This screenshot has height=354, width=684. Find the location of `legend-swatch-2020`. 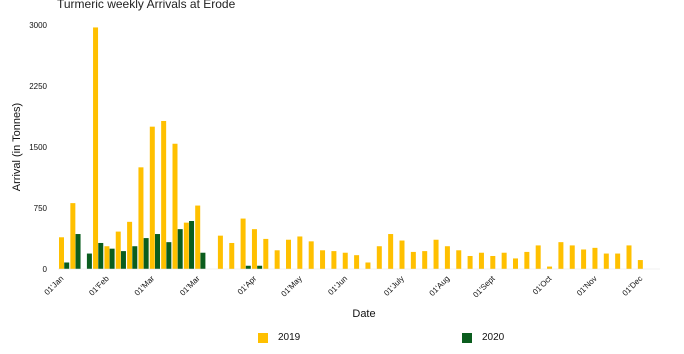

legend-swatch-2020 is located at coordinates (467, 337).